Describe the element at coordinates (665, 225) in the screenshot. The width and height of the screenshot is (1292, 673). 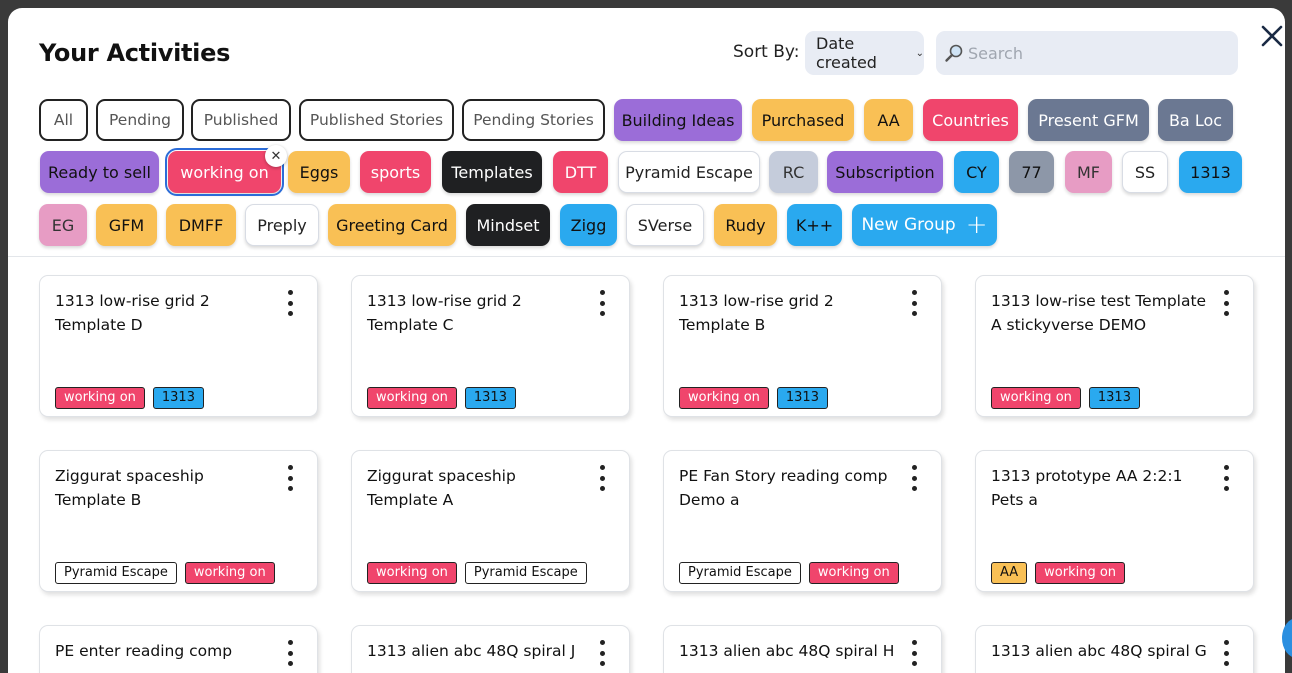
I see `filter-chip: SVerse` at that location.